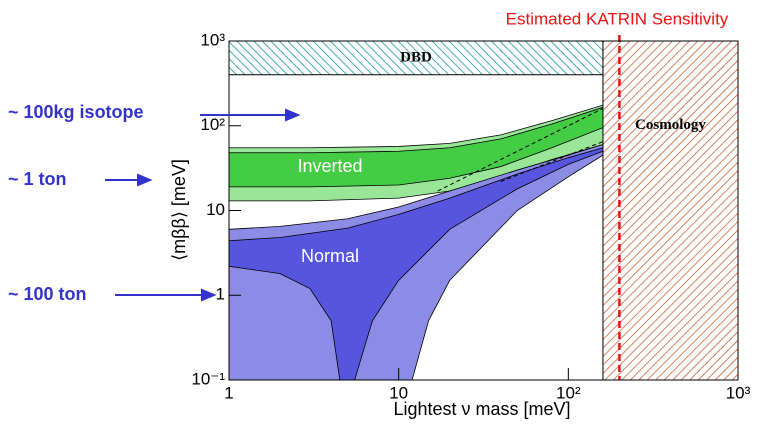 Image resolution: width=759 pixels, height=432 pixels. I want to click on box-label: Cosmology, so click(670, 125).